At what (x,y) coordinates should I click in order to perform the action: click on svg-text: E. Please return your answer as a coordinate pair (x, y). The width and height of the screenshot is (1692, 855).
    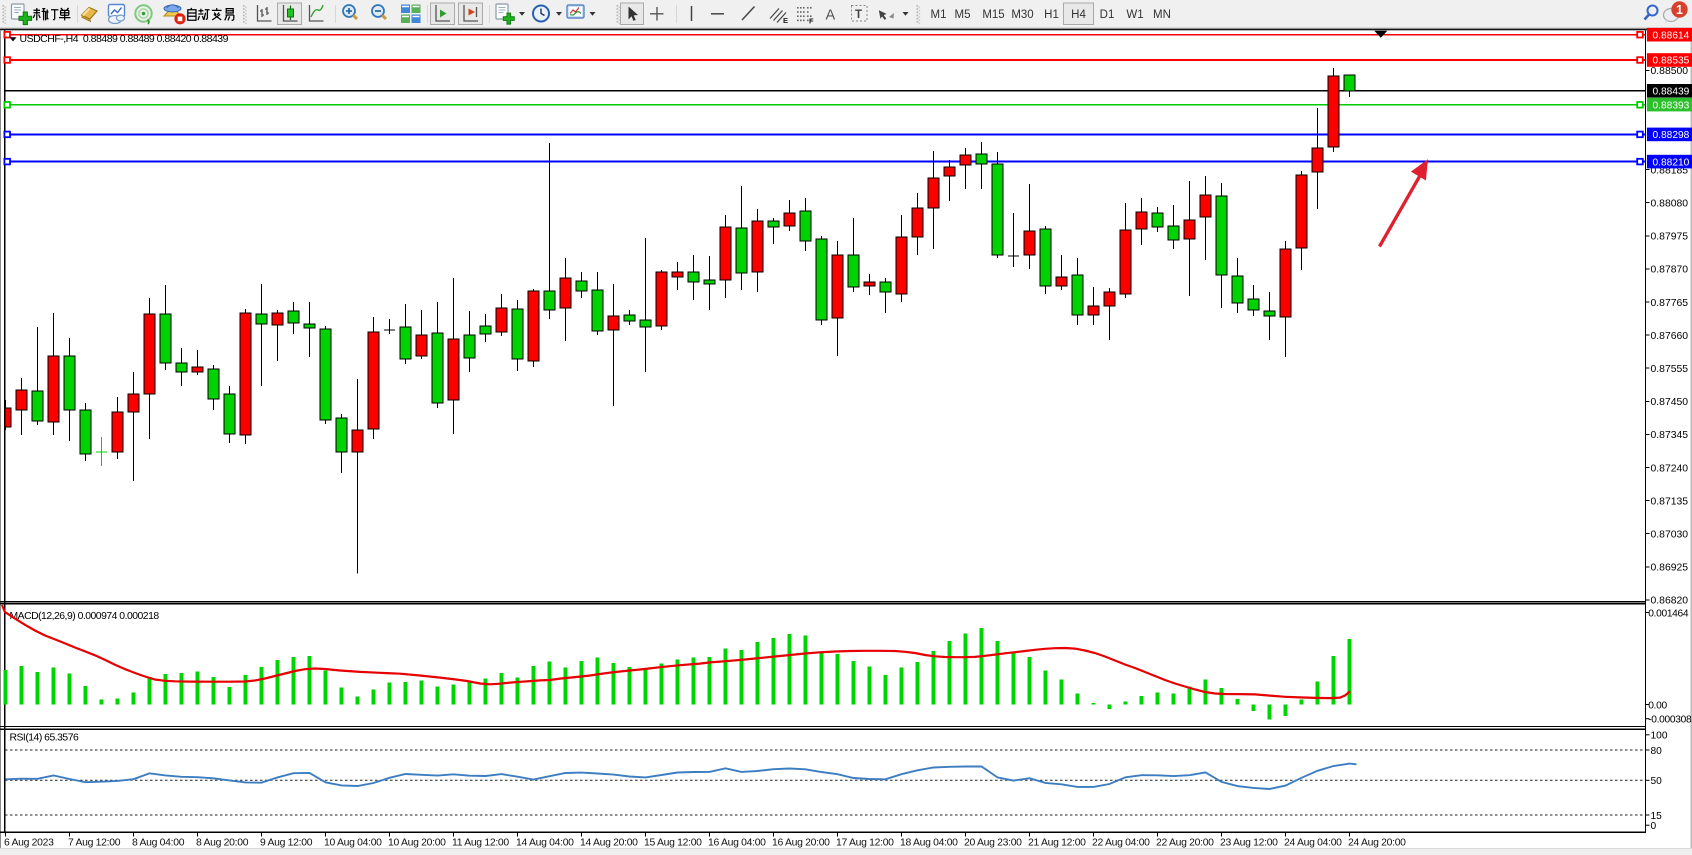
    Looking at the image, I should click on (785, 20).